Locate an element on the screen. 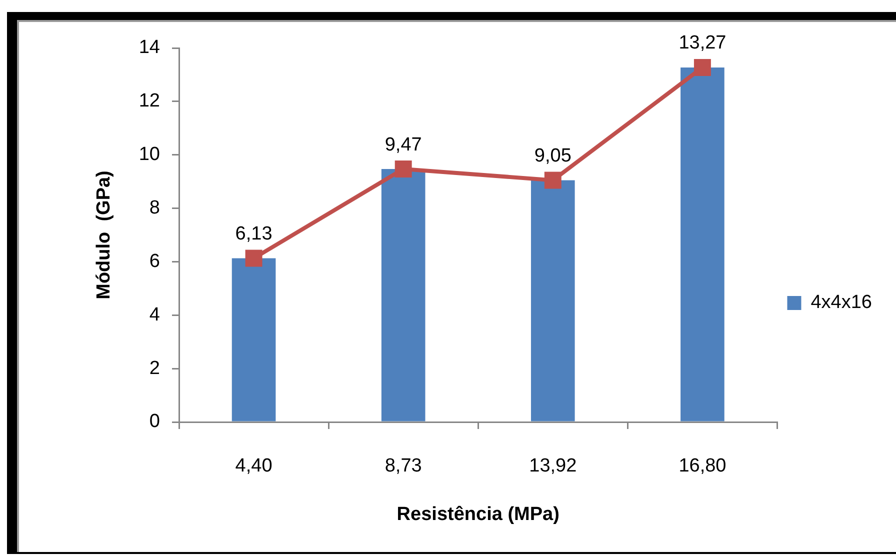 This screenshot has width=896, height=558. y-tick-label: 2 is located at coordinates (154, 368).